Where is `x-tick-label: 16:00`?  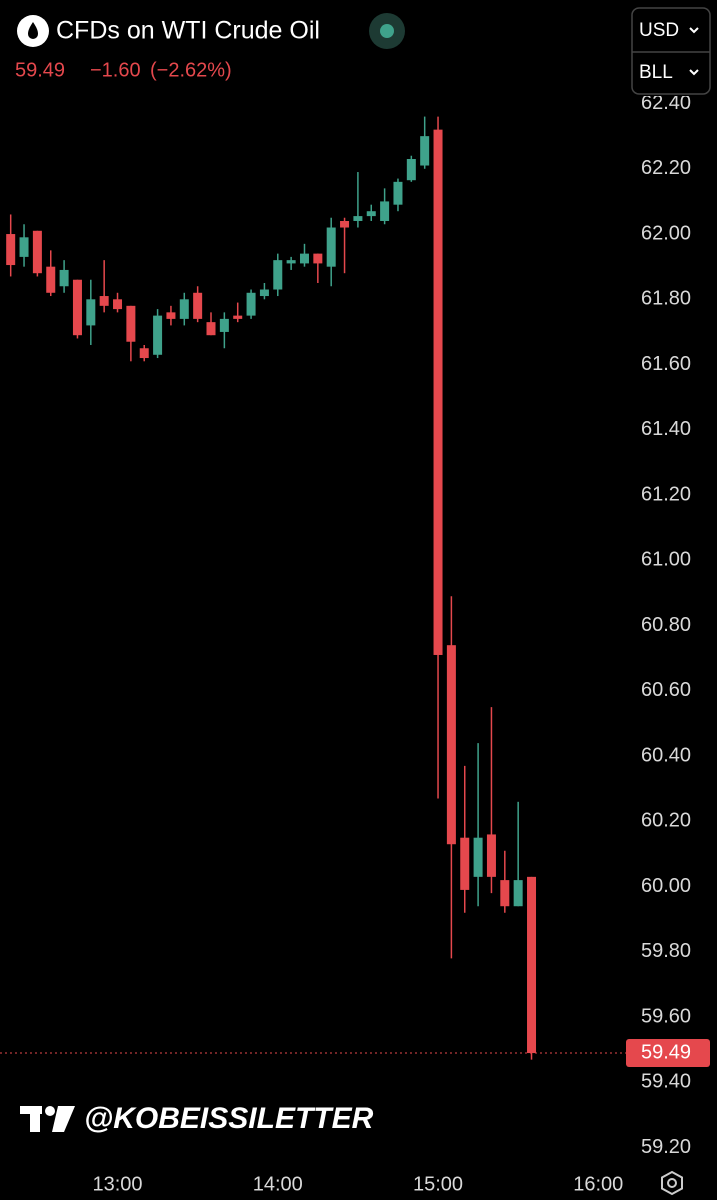 x-tick-label: 16:00 is located at coordinates (598, 1184).